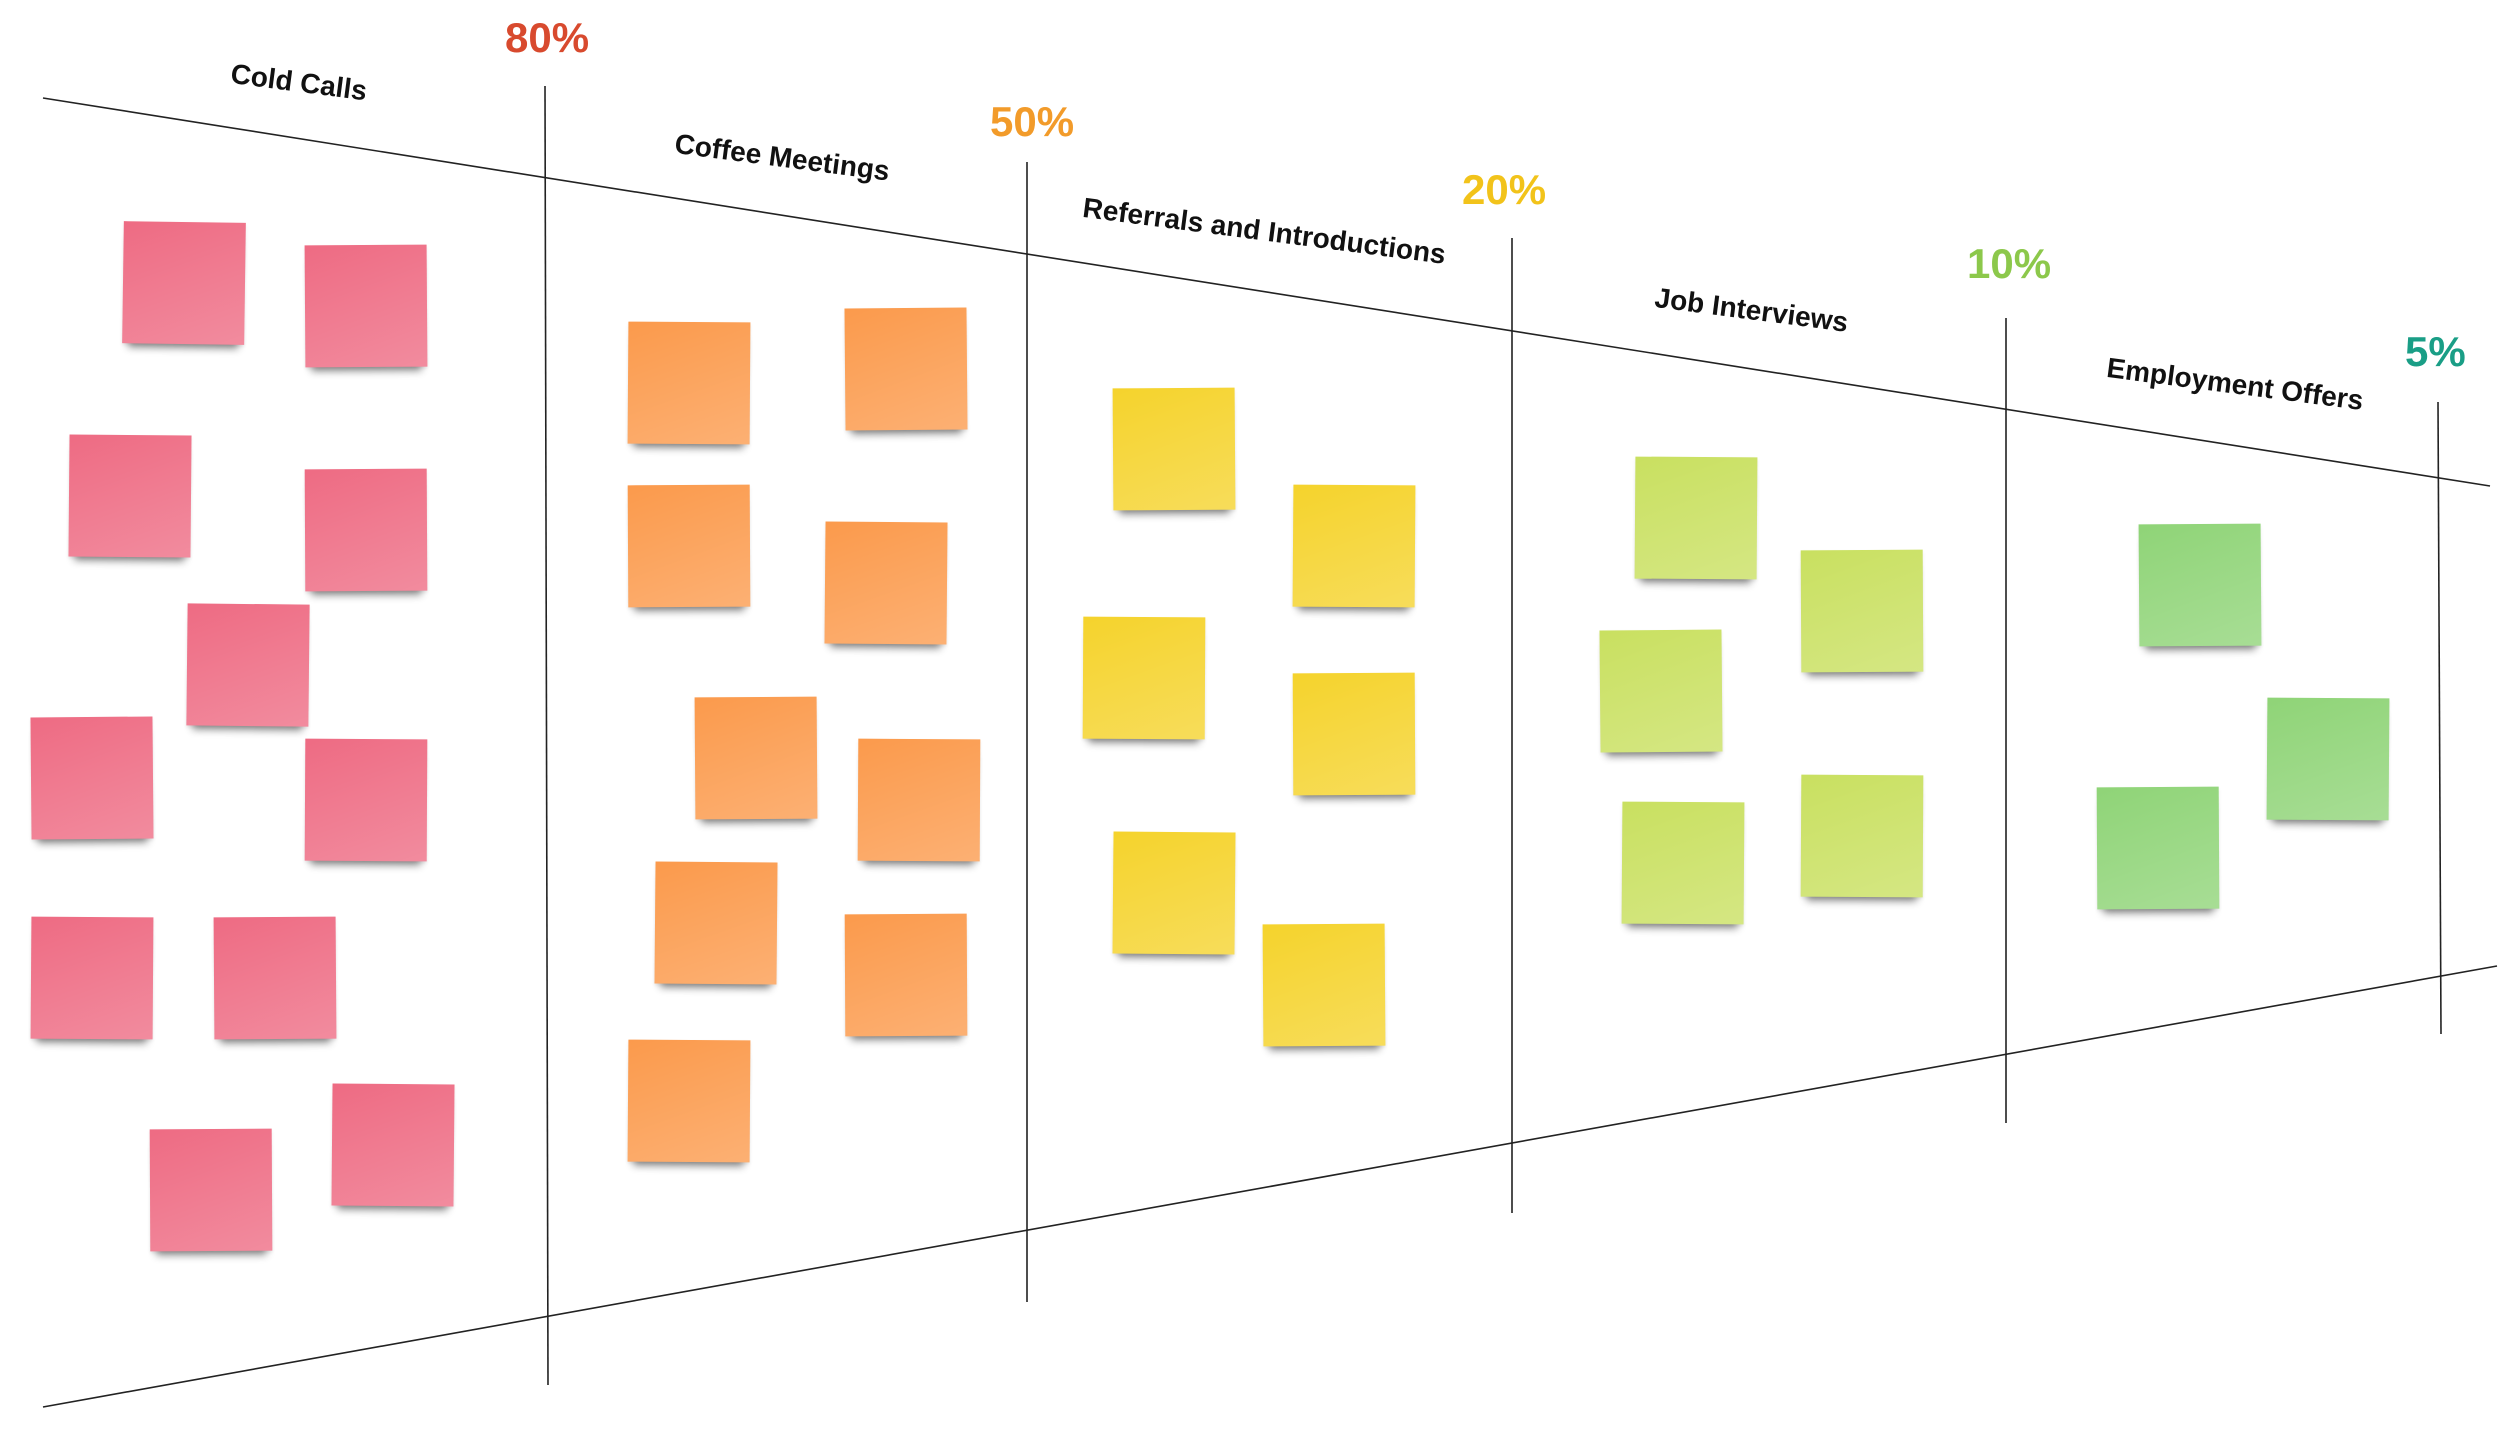 This screenshot has height=1440, width=2500. What do you see at coordinates (1504, 189) in the screenshot?
I see `stage-percent-referrals: 20%` at bounding box center [1504, 189].